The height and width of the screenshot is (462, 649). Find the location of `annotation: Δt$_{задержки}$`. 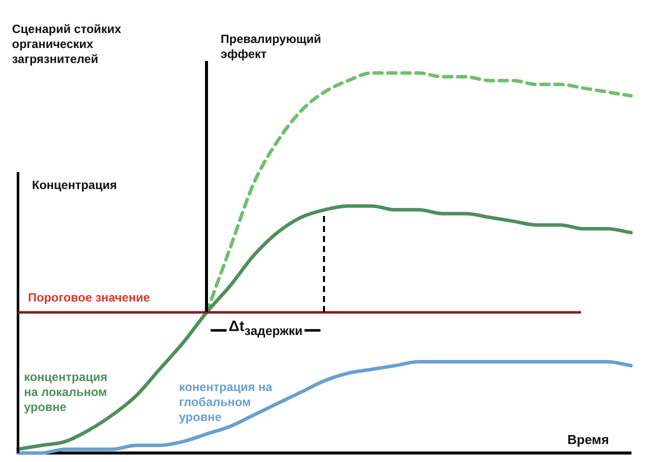

annotation: Δt$_{задержки}$ is located at coordinates (265, 329).